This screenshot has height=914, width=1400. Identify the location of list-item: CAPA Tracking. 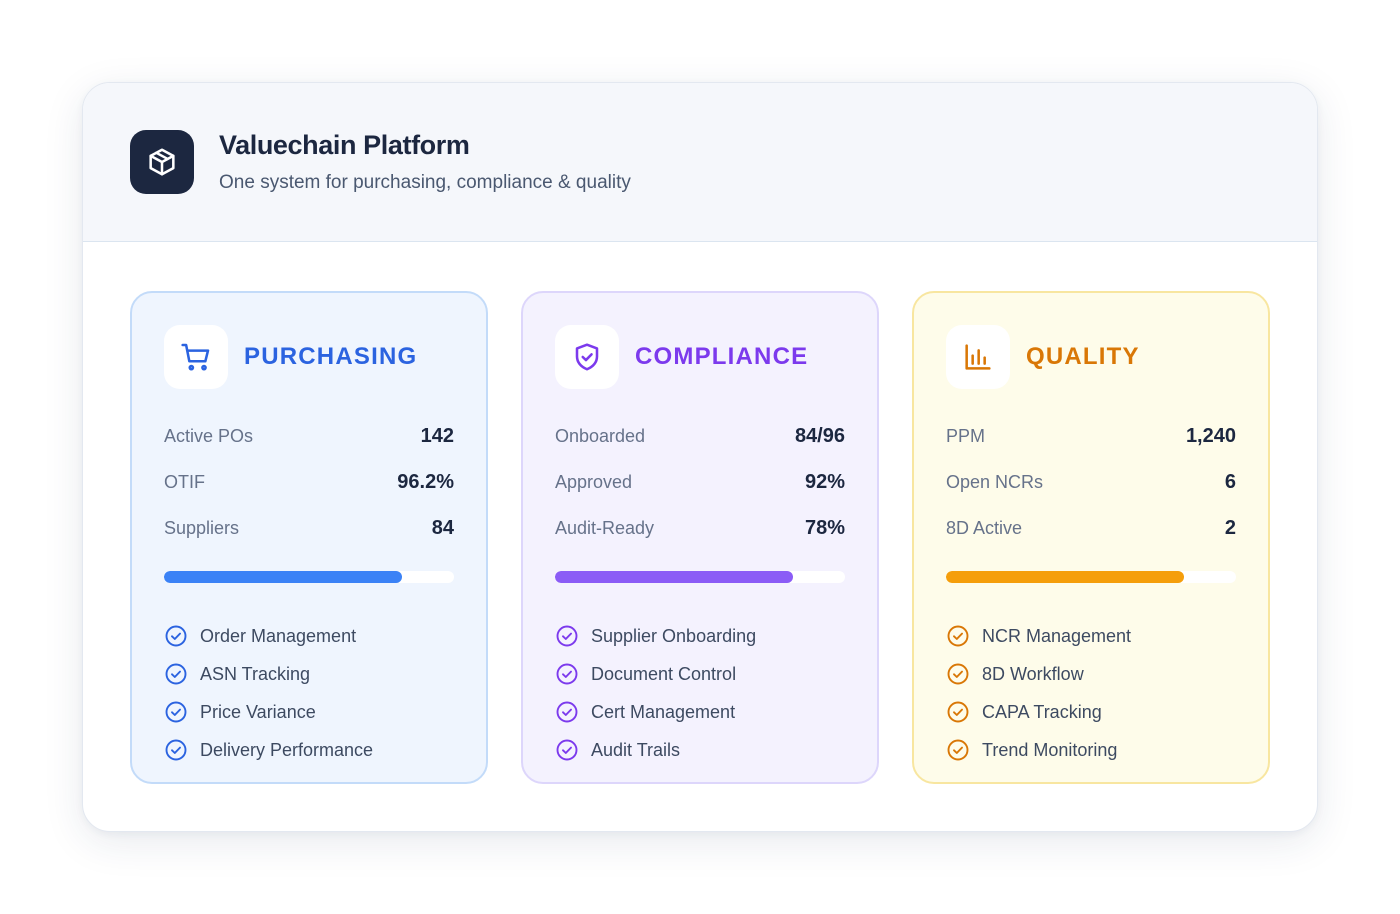
(1091, 712).